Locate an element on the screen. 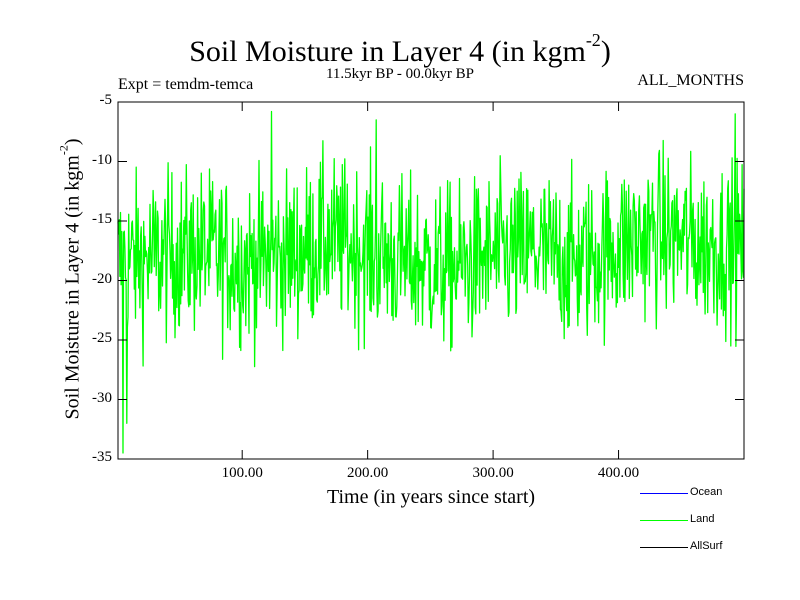 The image size is (800, 600). y-axis-label-superscript: -2 is located at coordinates (63, 150).